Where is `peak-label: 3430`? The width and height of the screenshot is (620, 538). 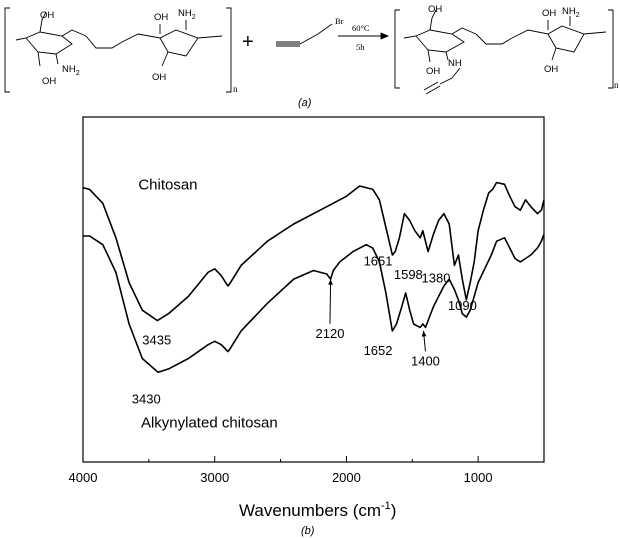 peak-label: 3430 is located at coordinates (146, 398).